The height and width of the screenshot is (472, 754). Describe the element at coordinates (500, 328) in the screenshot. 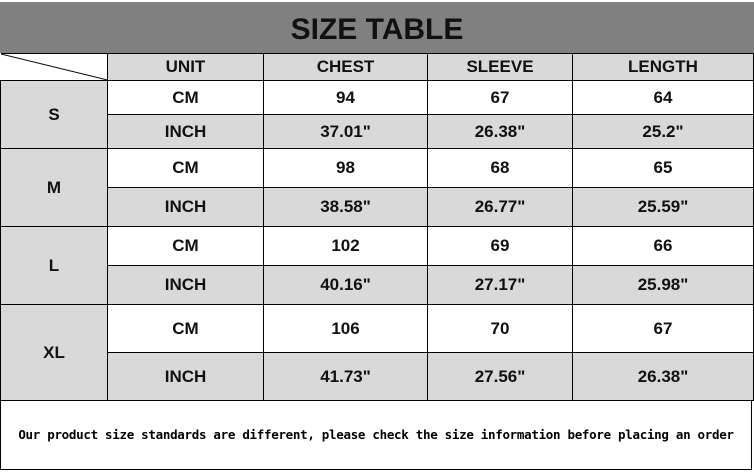

I see `sleeve-cell: 70` at that location.